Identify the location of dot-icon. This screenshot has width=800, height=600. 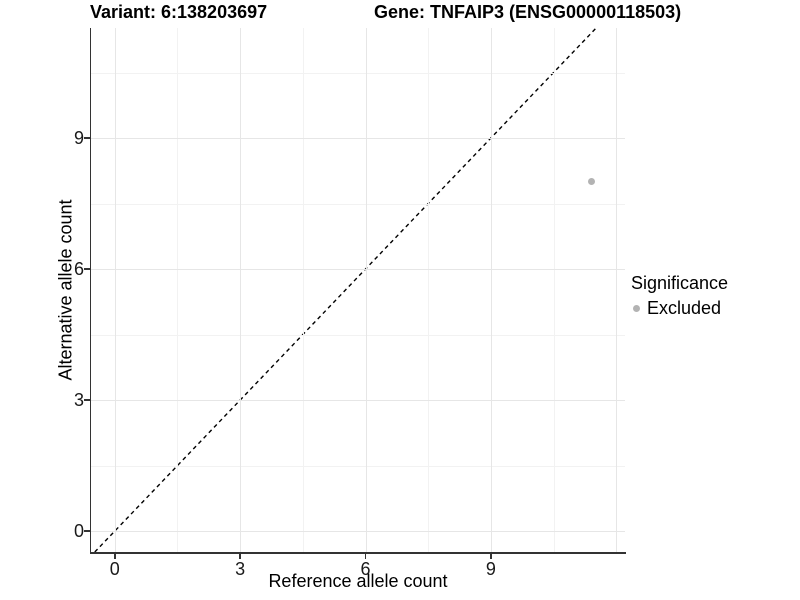
(636, 308).